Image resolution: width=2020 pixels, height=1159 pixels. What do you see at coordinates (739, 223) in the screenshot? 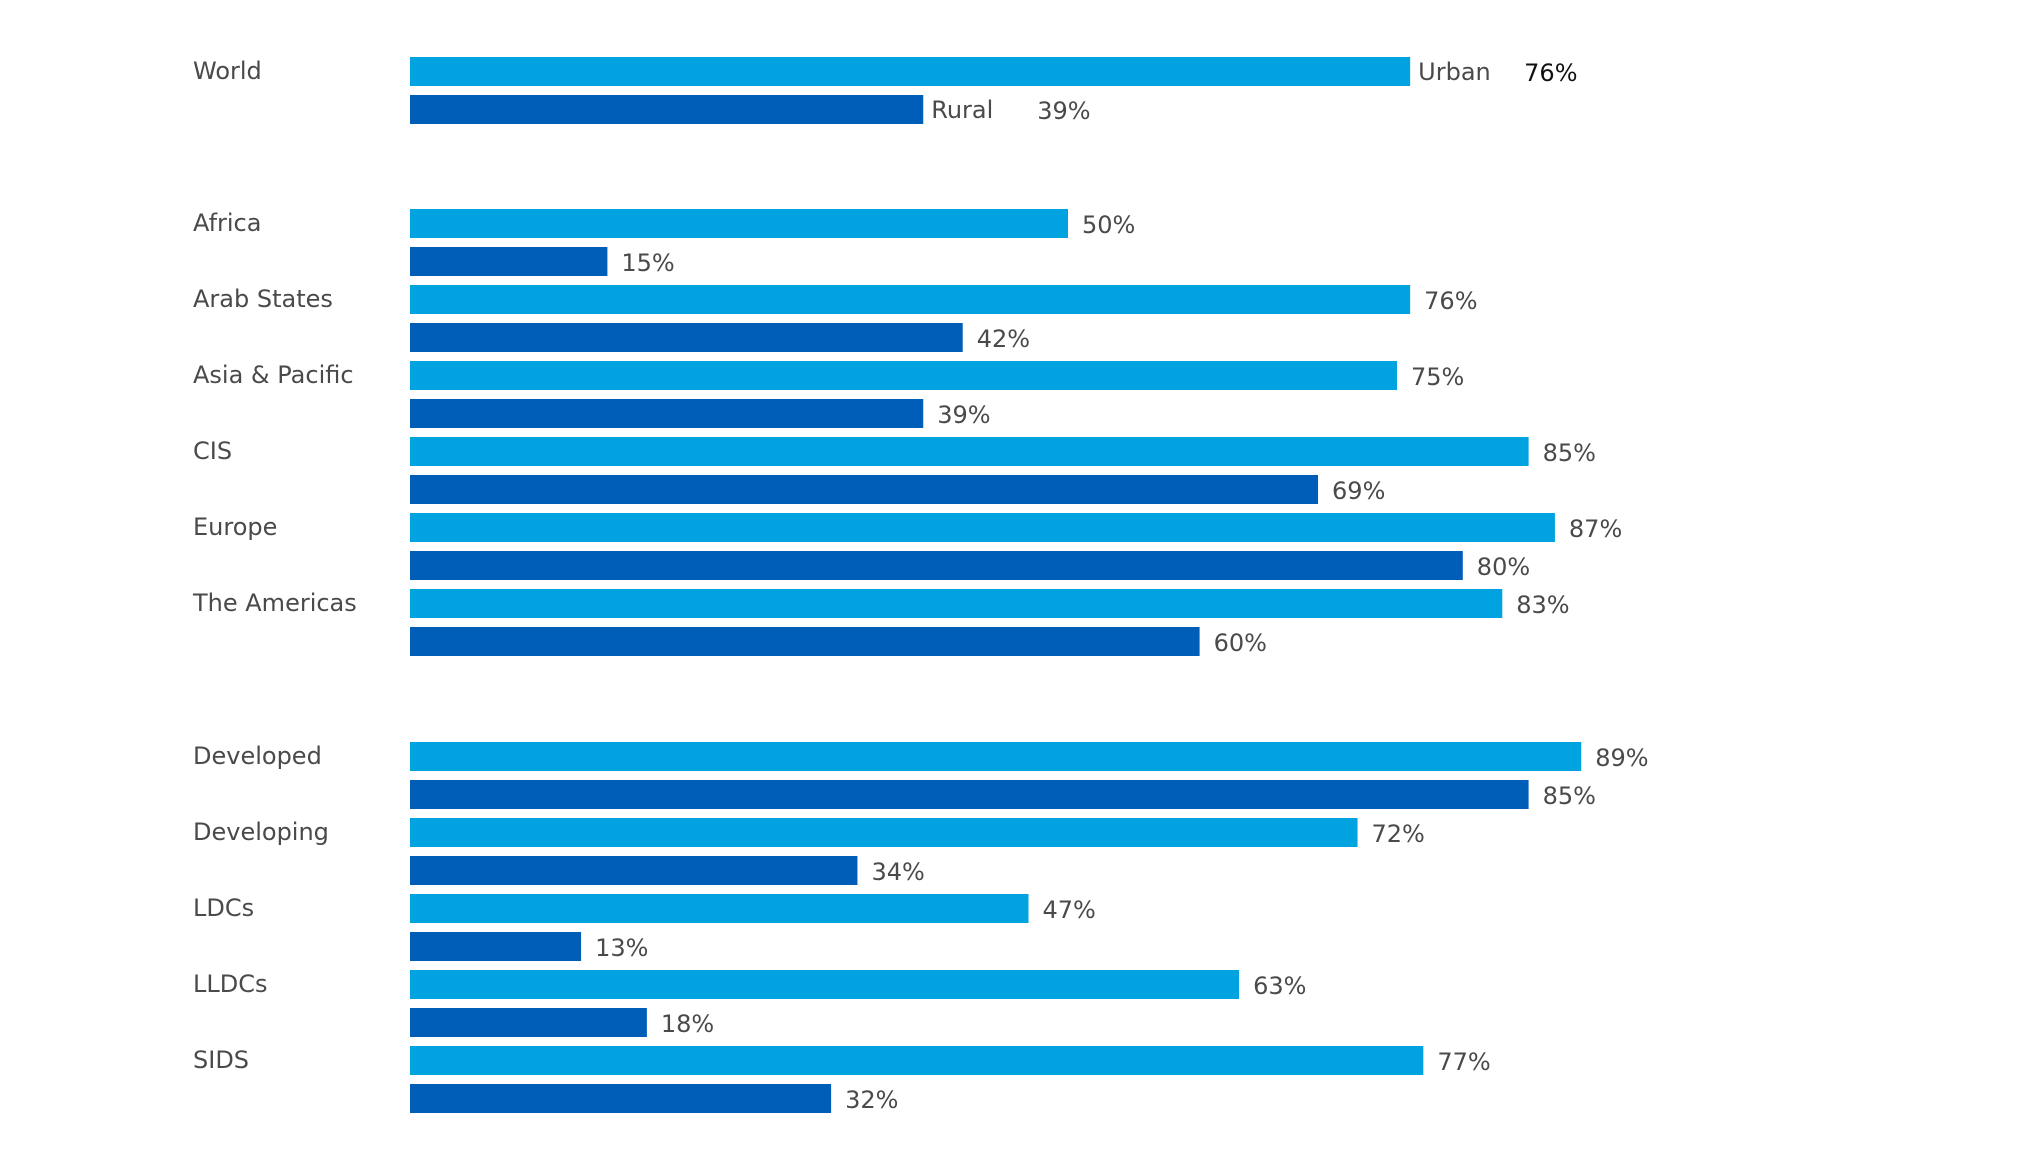
I see `bar-africa-urban` at bounding box center [739, 223].